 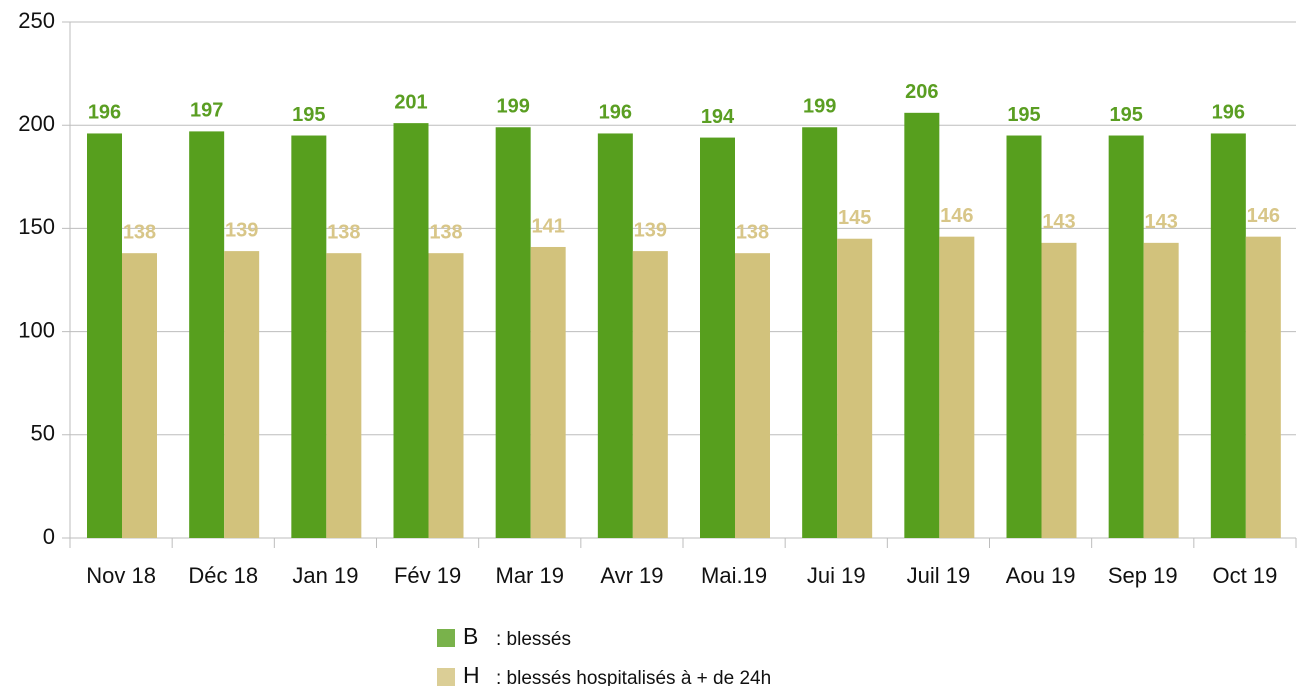 I want to click on legend-label: B, so click(x=470, y=636).